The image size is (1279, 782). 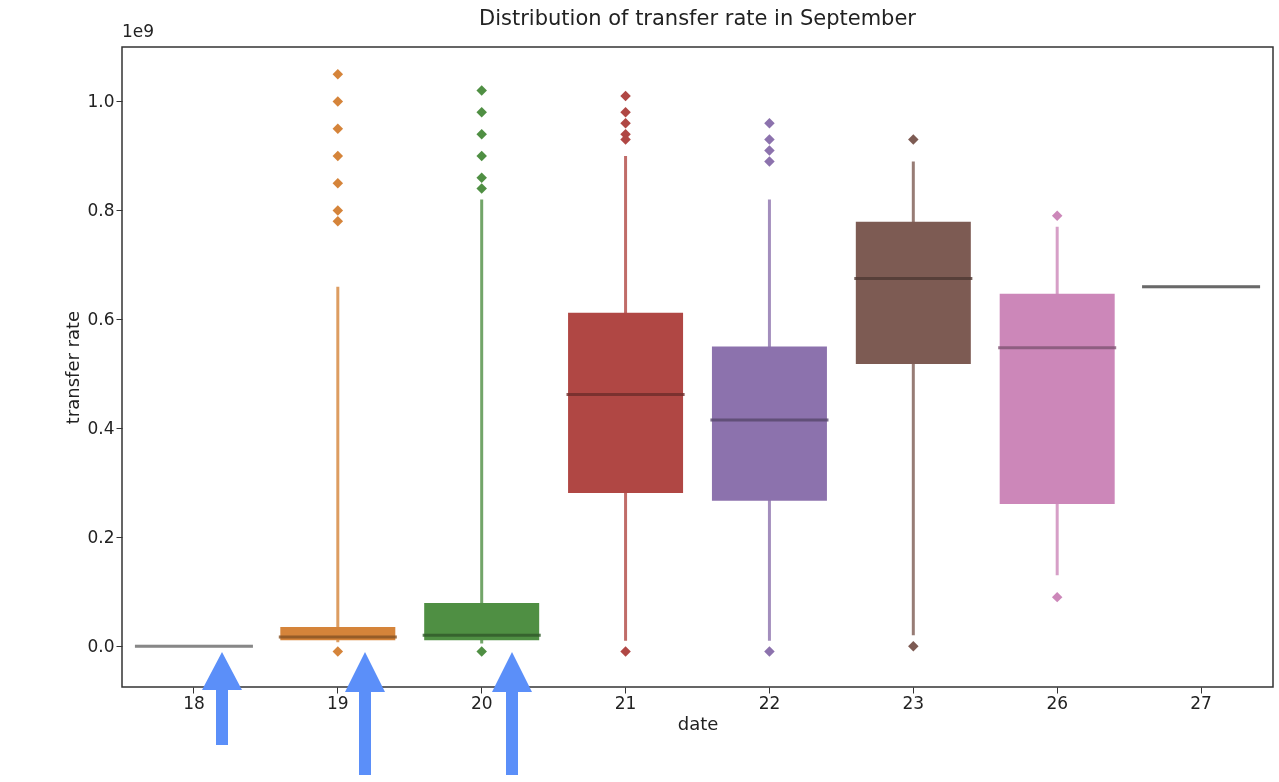 I want to click on x-tick-label: 19, so click(x=337, y=702).